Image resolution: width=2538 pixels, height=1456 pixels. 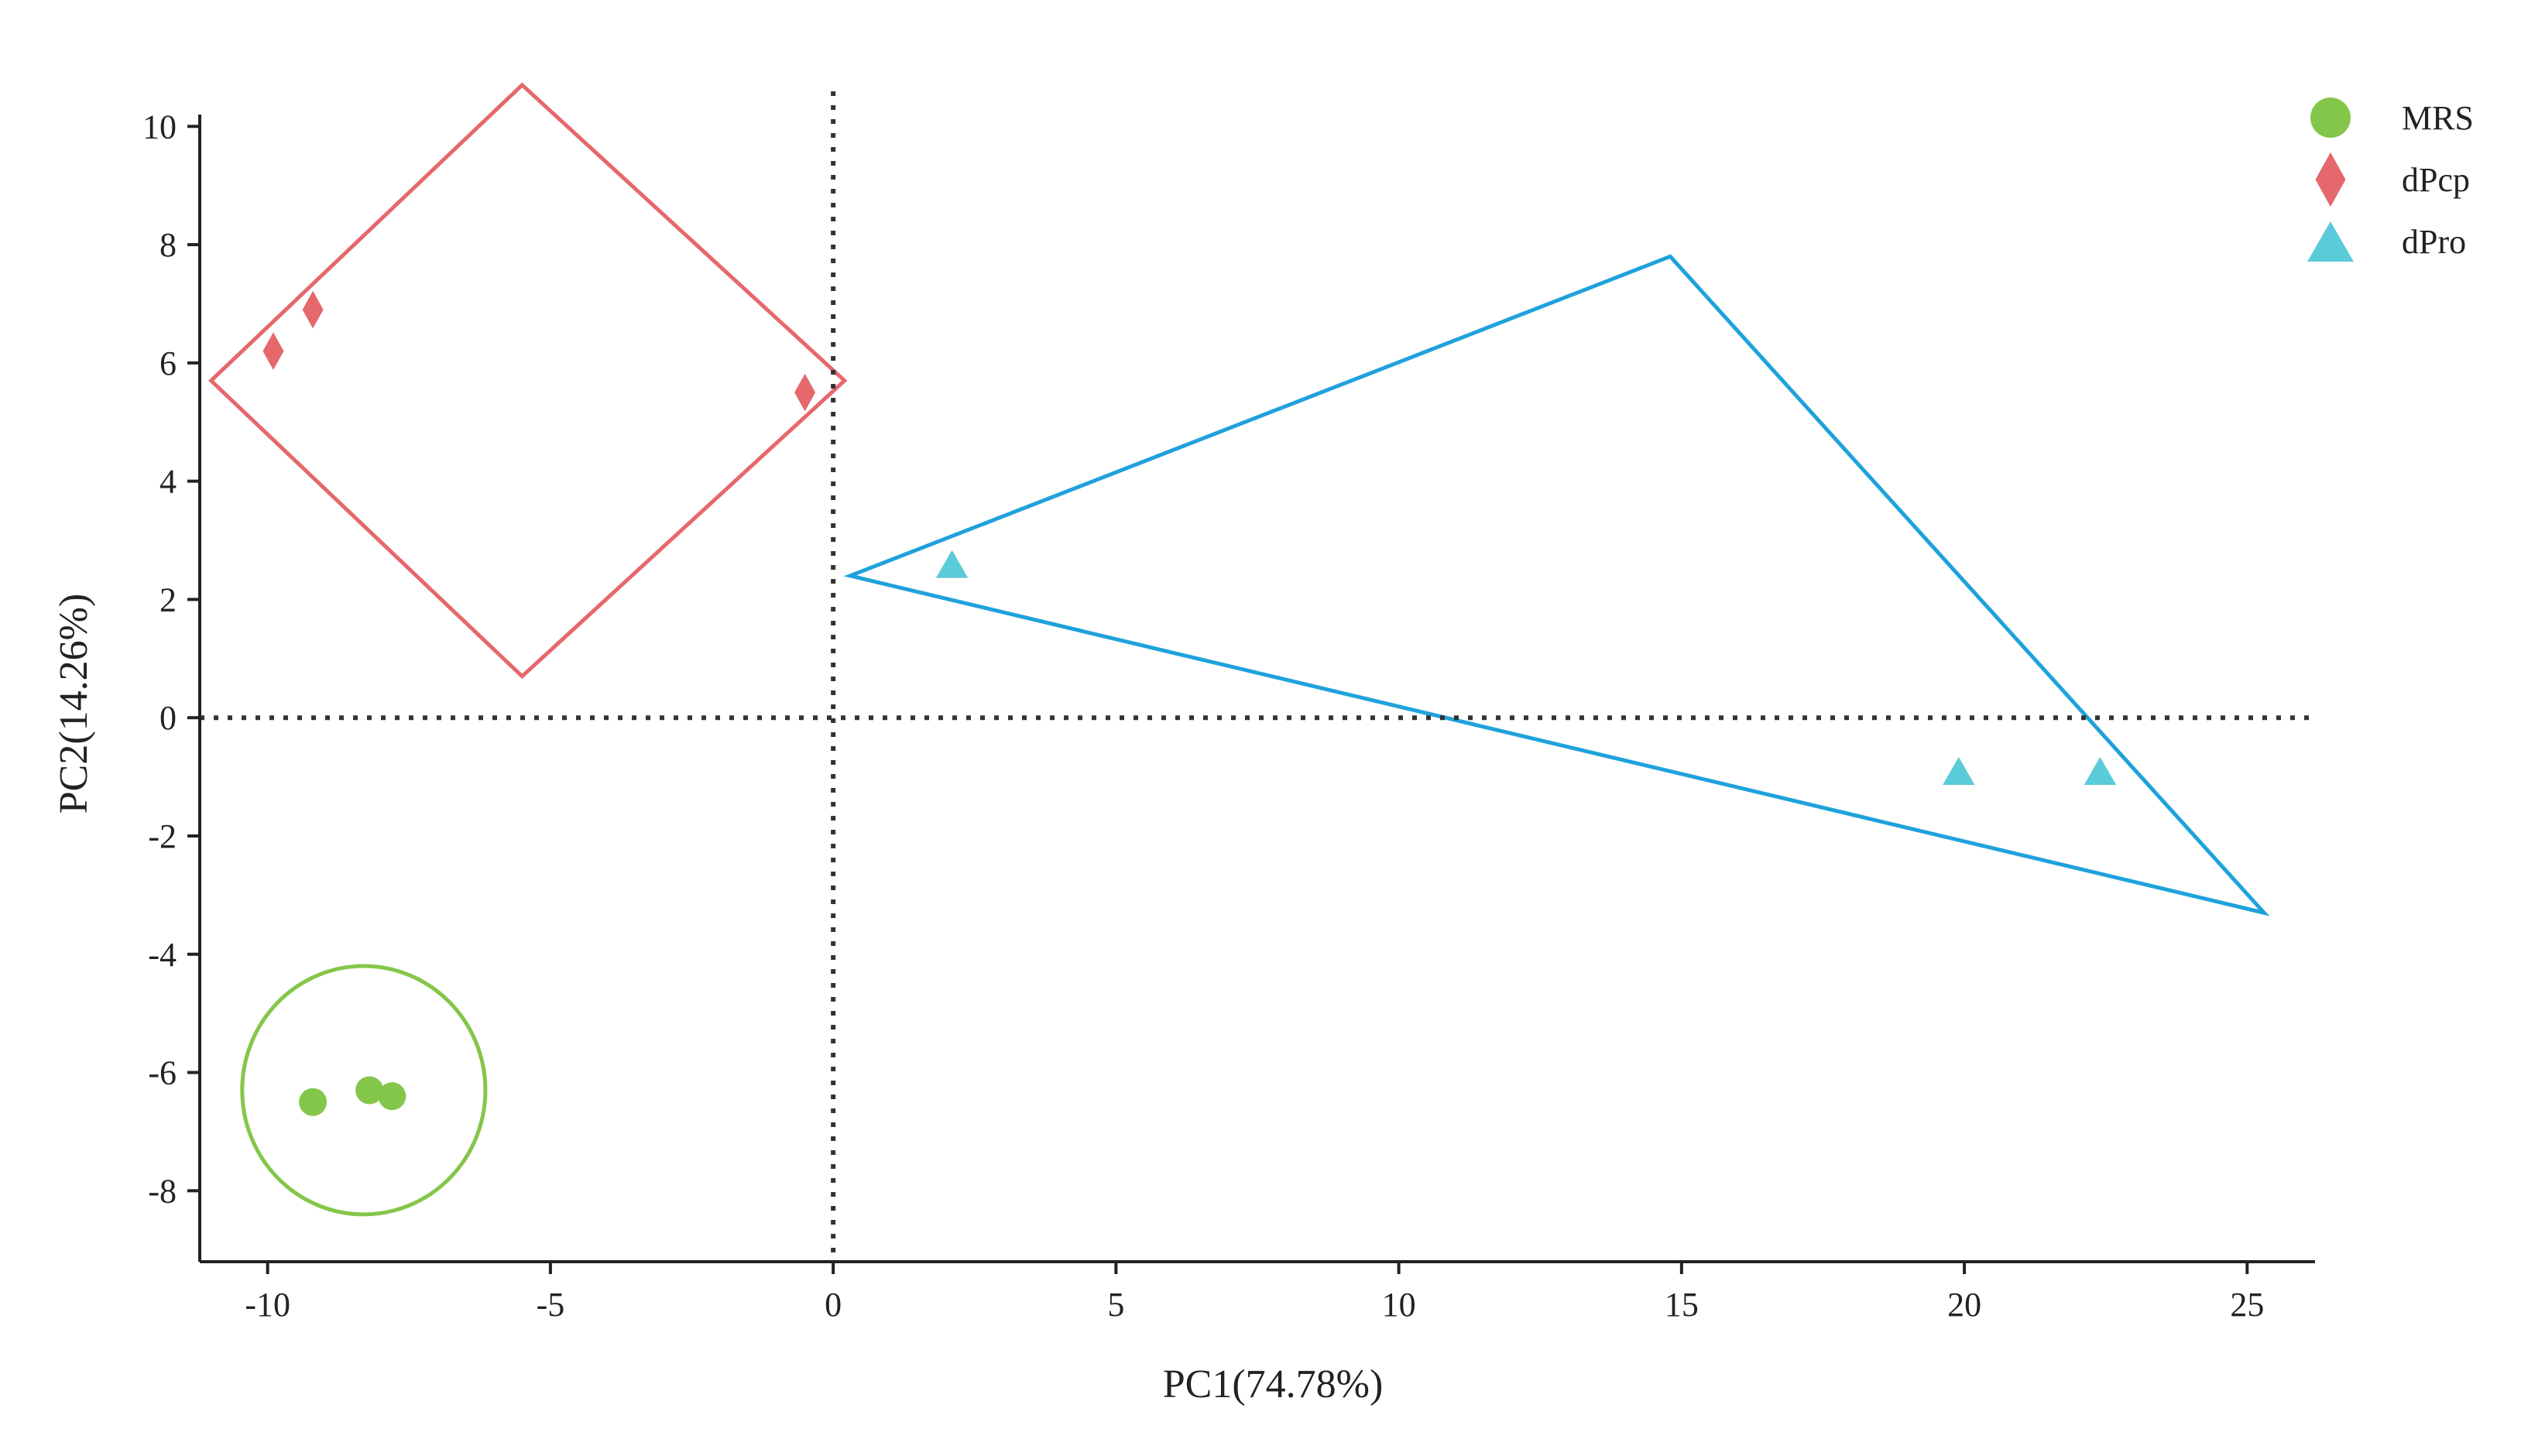 I want to click on legend-label-mrs: MRS, so click(x=2438, y=118).